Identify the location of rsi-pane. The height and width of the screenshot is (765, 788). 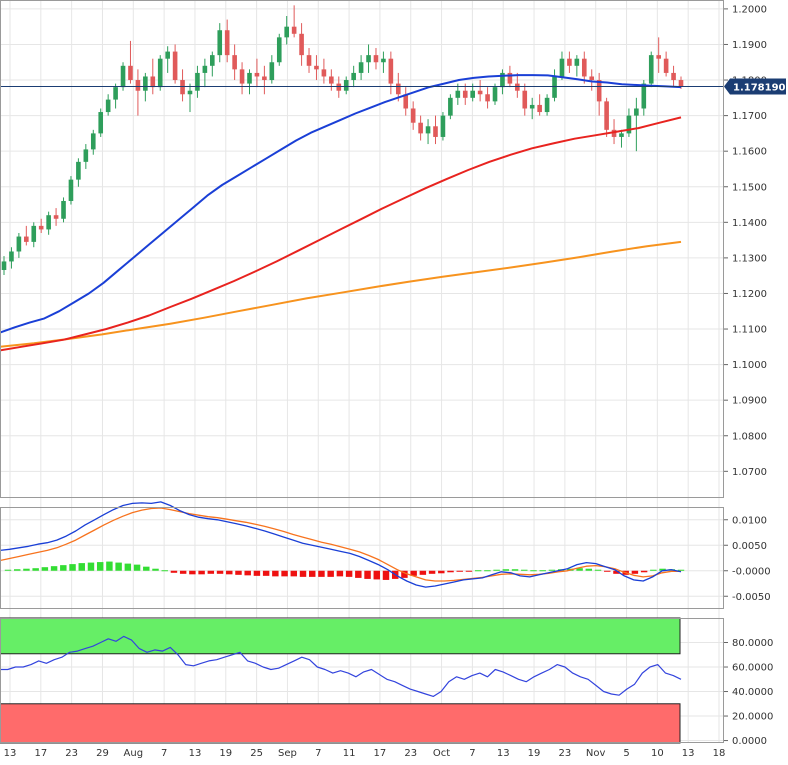
(341, 680).